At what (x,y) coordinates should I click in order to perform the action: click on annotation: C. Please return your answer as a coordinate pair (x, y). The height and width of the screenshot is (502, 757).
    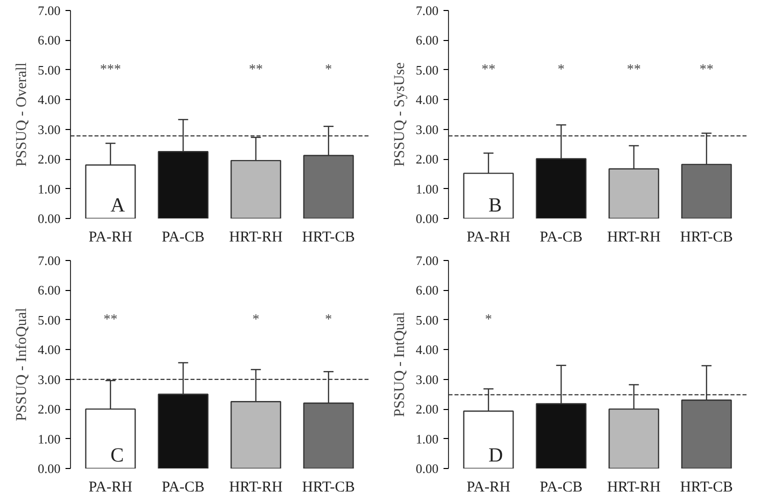
    Looking at the image, I should click on (117, 455).